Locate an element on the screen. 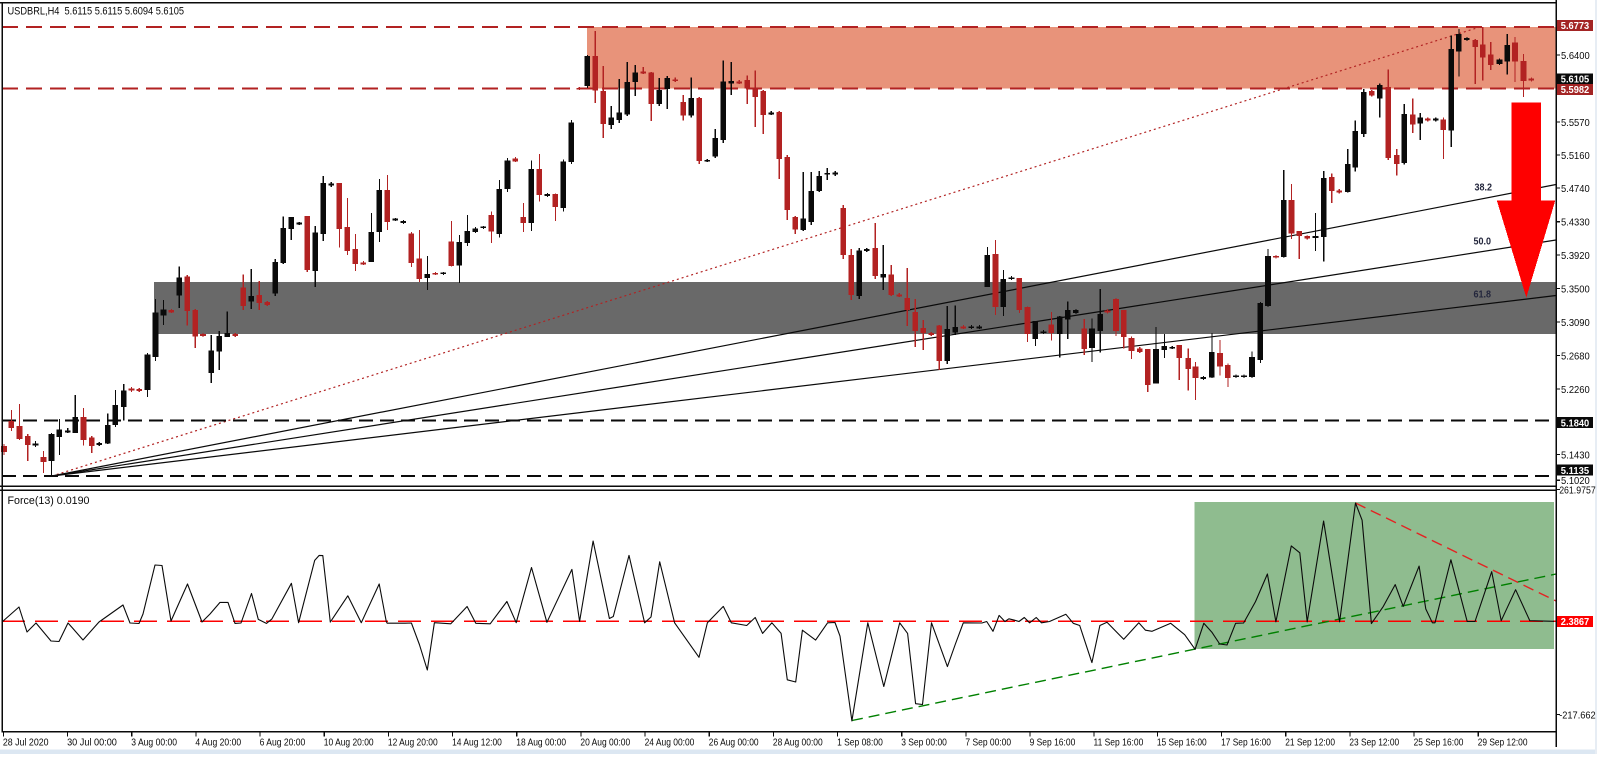 This screenshot has height=759, width=1597. svg-text: 50.0 is located at coordinates (1483, 242).